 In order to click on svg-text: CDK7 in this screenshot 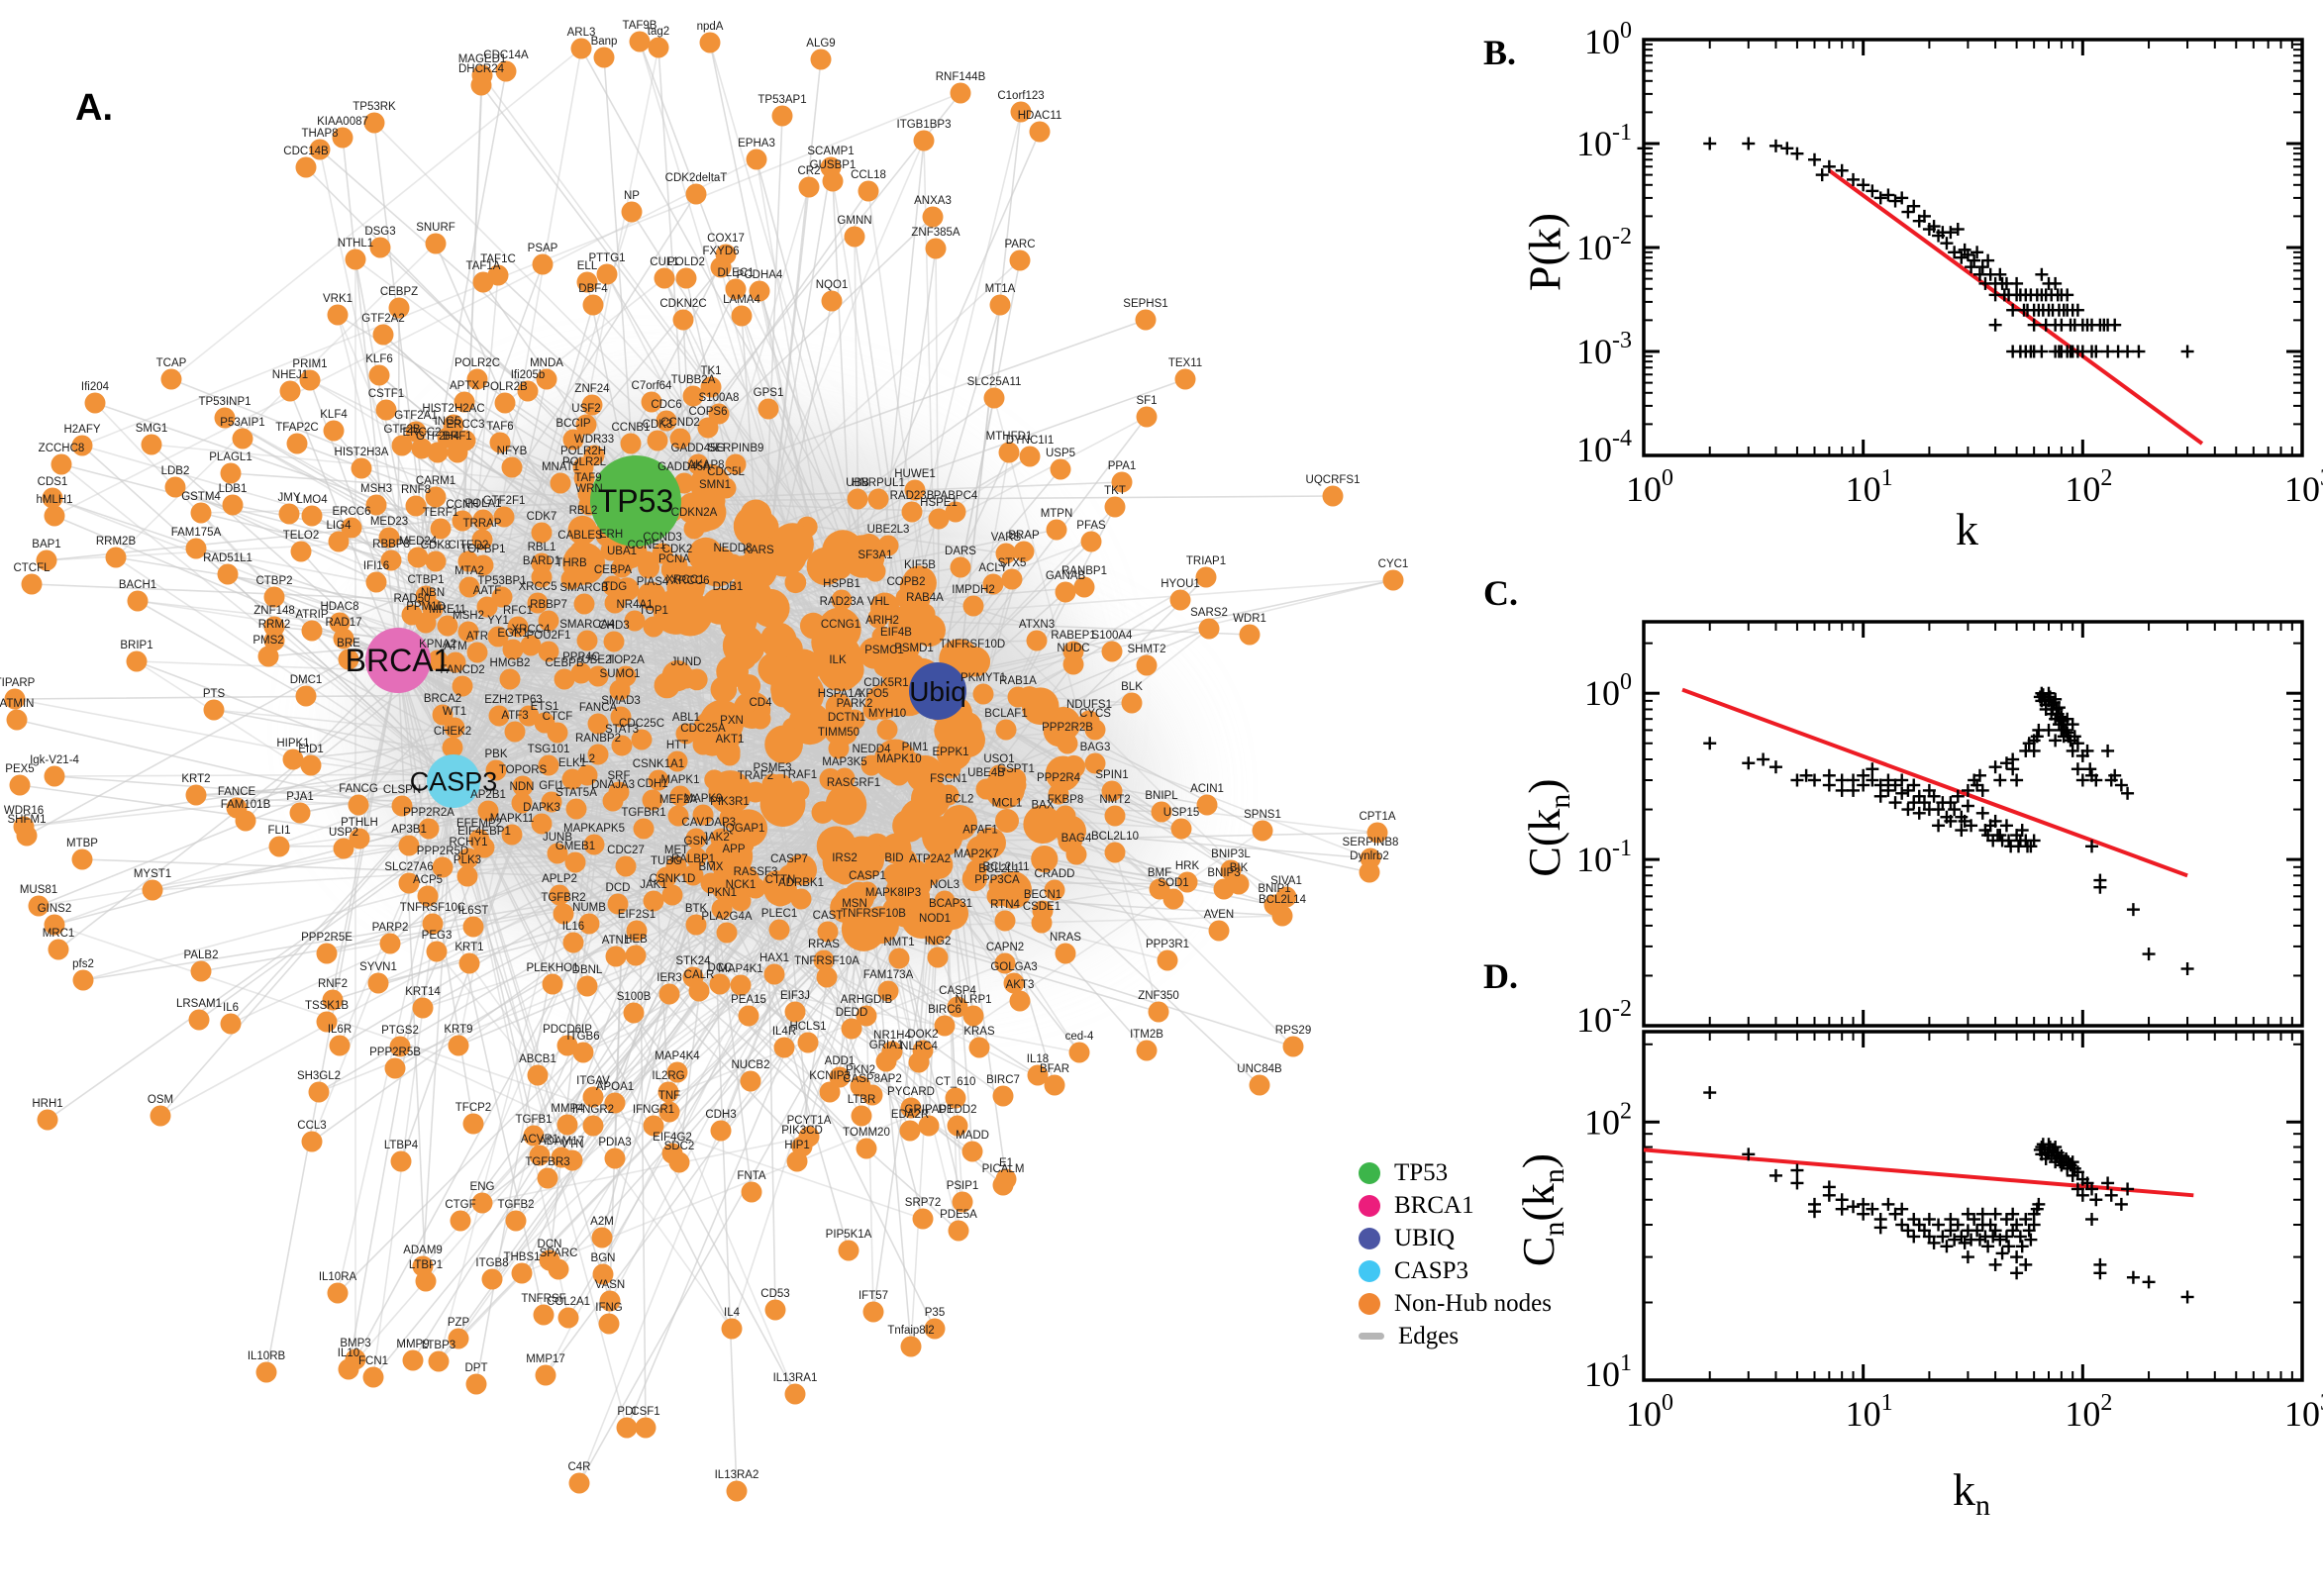, I will do `click(542, 517)`.